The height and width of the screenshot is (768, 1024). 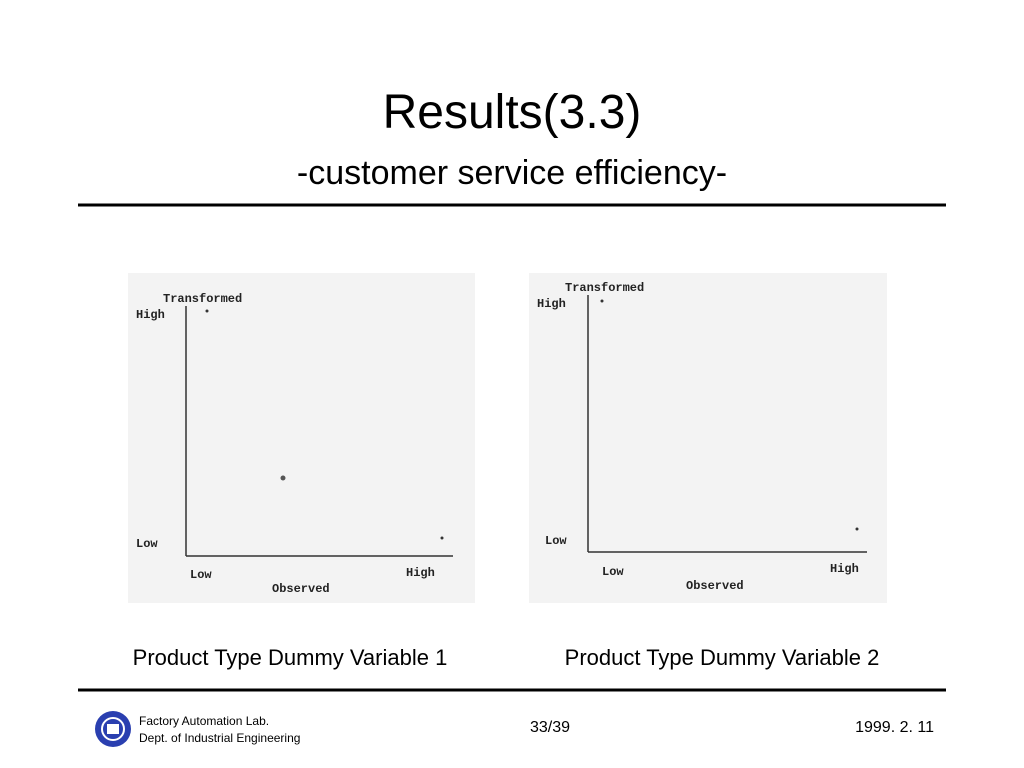 What do you see at coordinates (512, 173) in the screenshot?
I see `subtitle: -customer service efficiency-` at bounding box center [512, 173].